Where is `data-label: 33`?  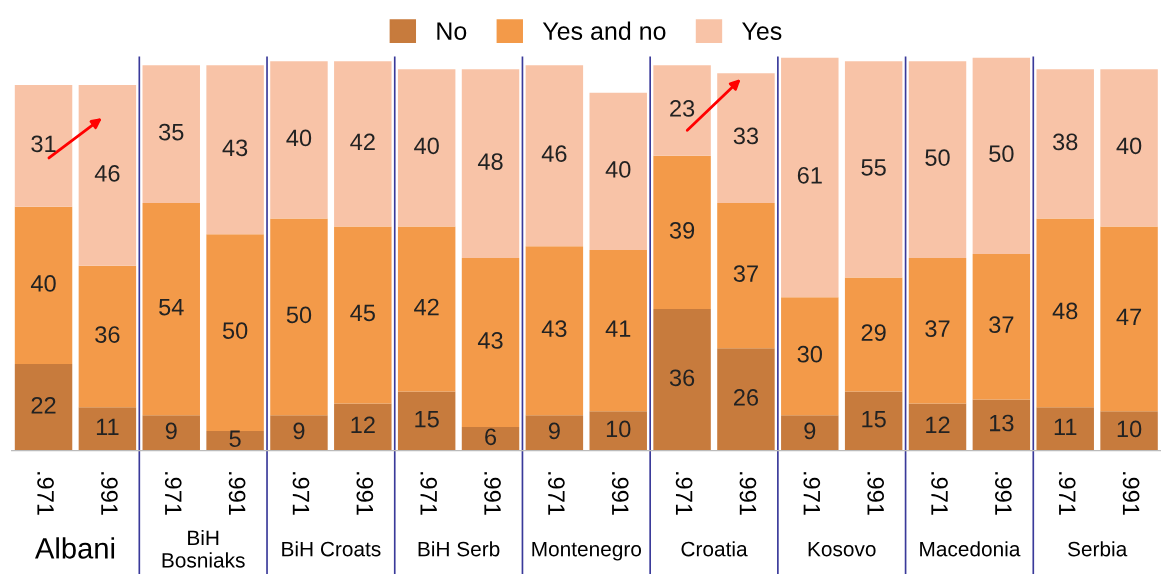
data-label: 33 is located at coordinates (746, 136).